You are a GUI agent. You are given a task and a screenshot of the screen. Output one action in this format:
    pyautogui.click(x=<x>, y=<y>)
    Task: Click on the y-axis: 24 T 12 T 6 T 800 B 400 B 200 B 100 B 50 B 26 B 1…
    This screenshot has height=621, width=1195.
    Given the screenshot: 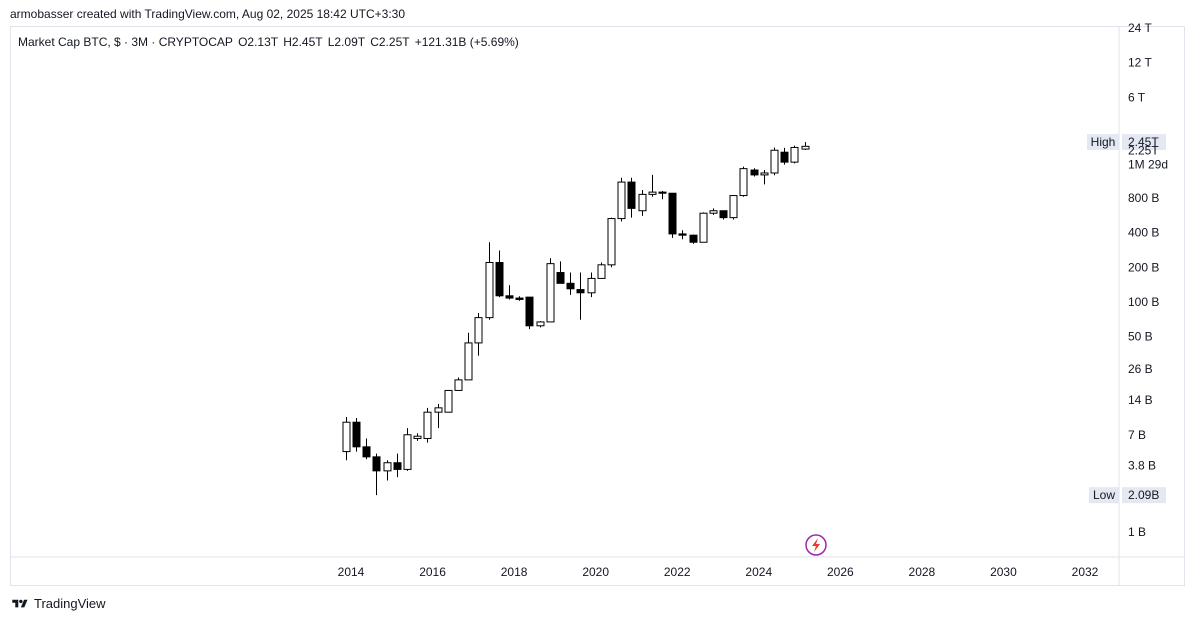 What is the action you would take?
    pyautogui.click(x=1143, y=280)
    